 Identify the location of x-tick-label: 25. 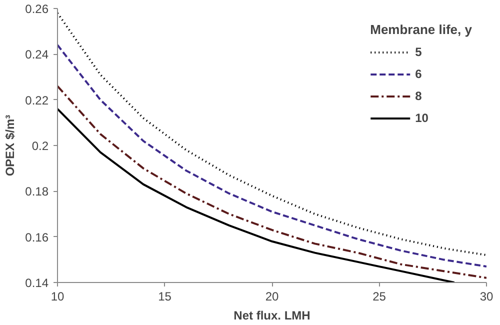
(379, 297).